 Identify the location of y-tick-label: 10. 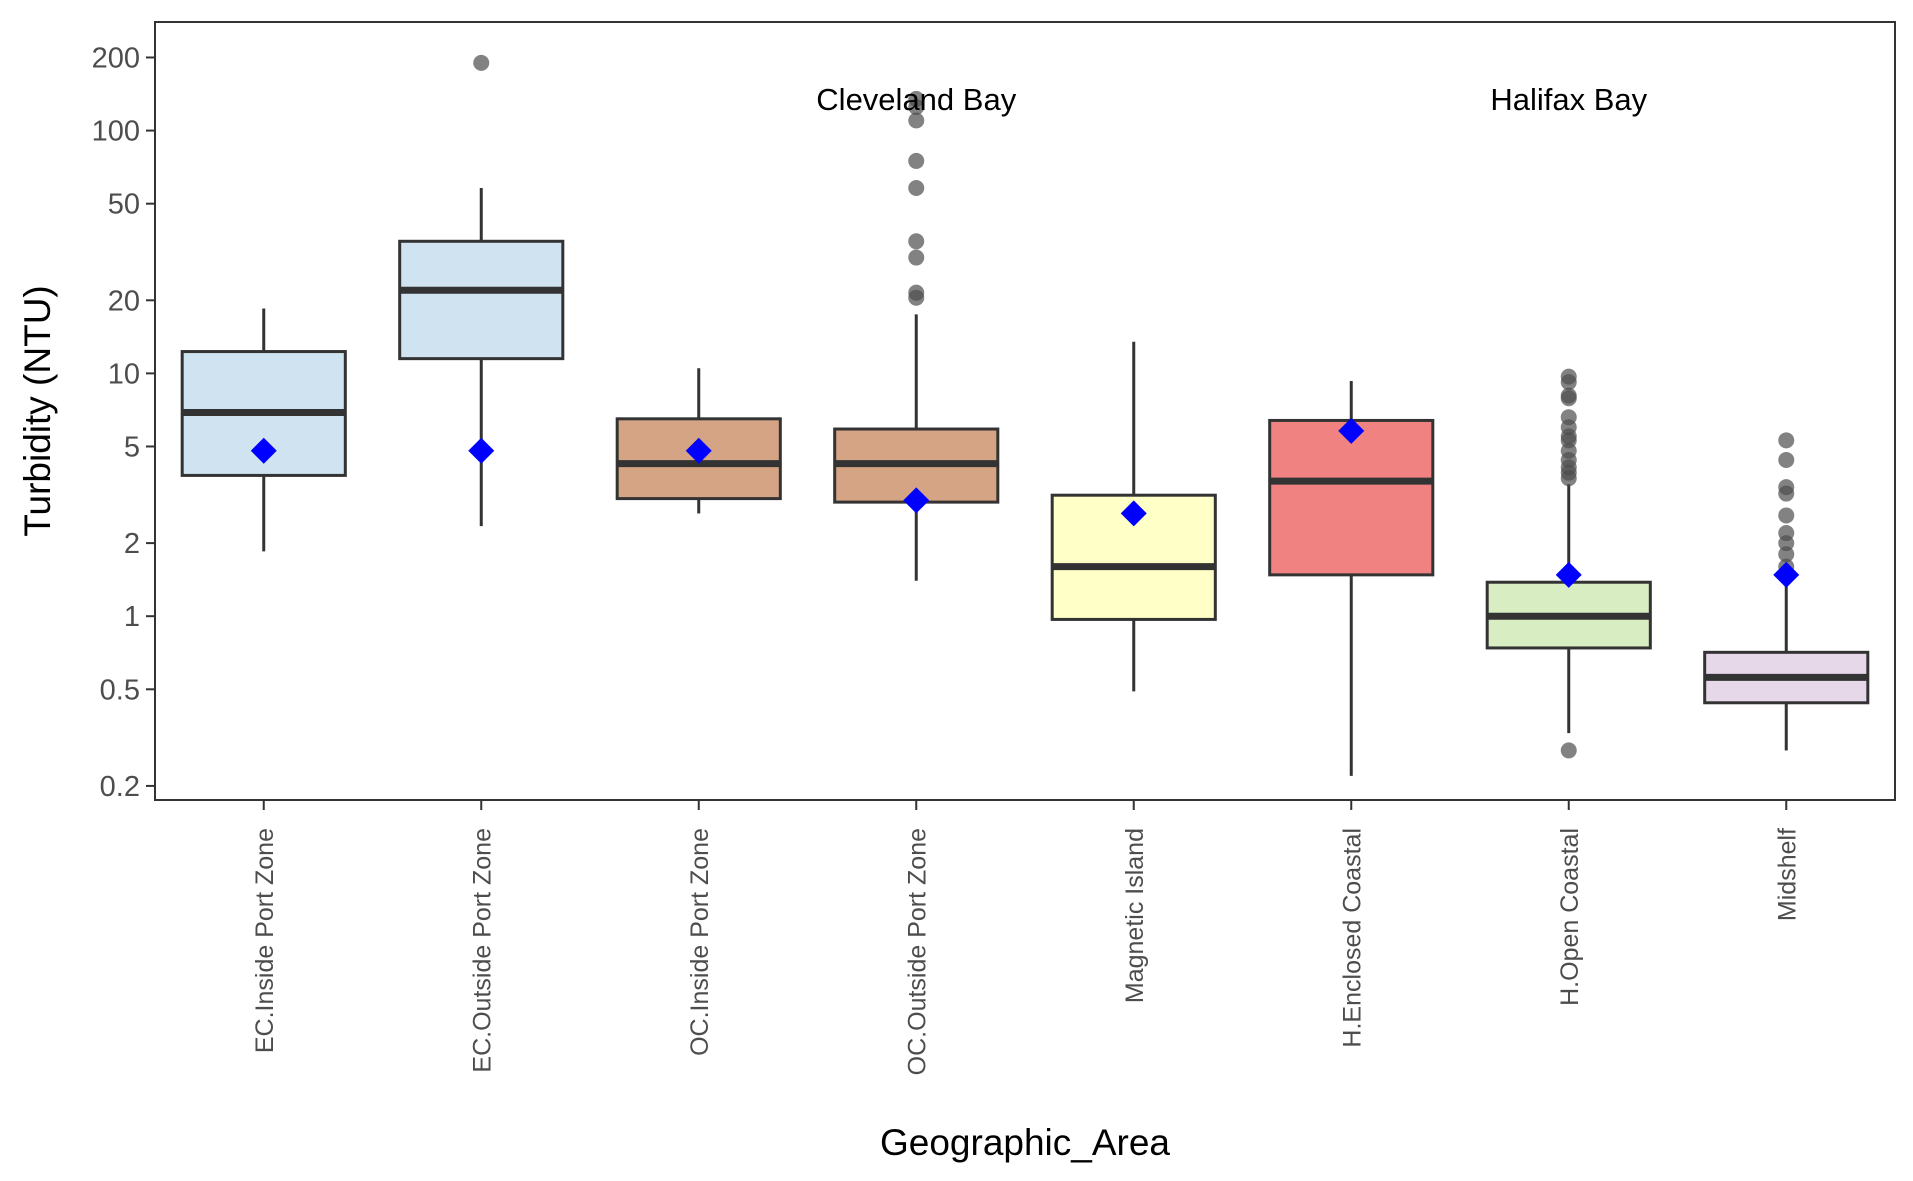
(124, 374).